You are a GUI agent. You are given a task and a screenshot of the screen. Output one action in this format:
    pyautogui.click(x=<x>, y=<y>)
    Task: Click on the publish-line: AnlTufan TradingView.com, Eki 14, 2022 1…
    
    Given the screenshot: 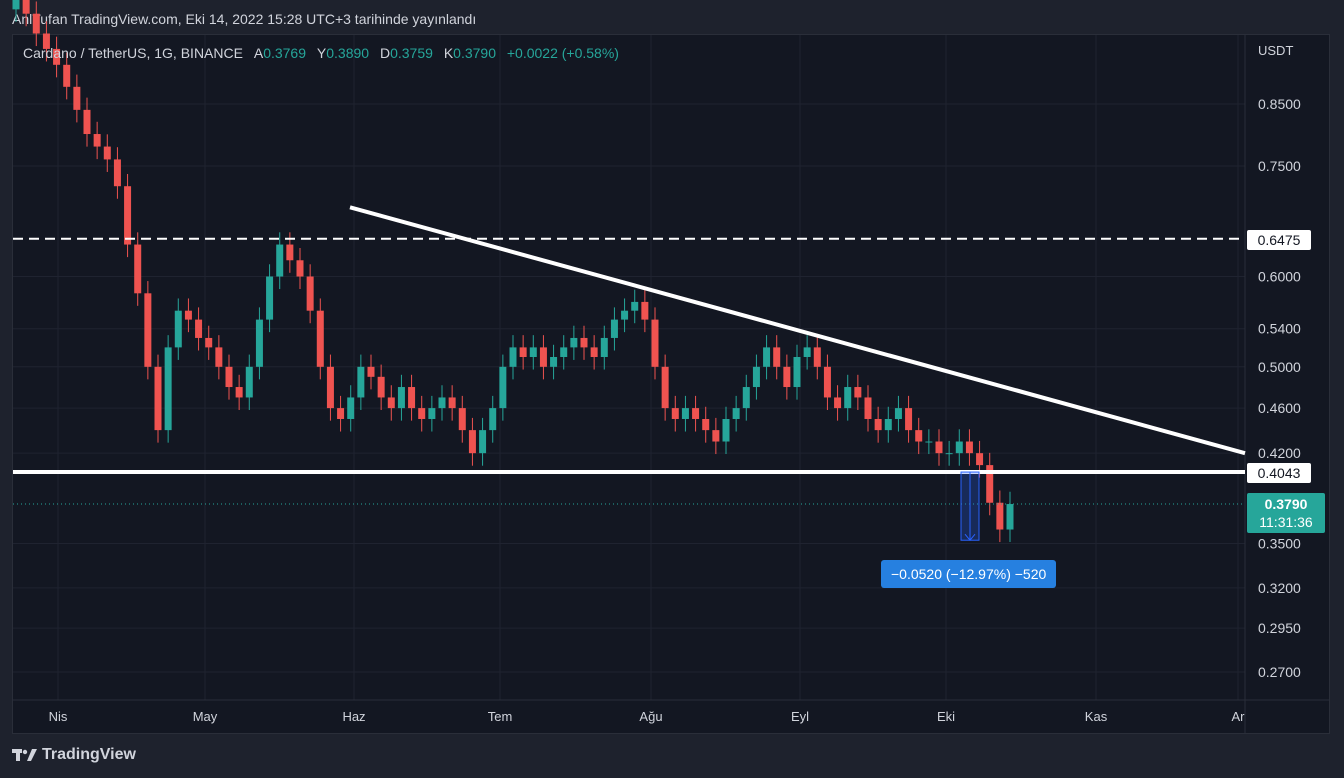 What is the action you would take?
    pyautogui.click(x=244, y=19)
    